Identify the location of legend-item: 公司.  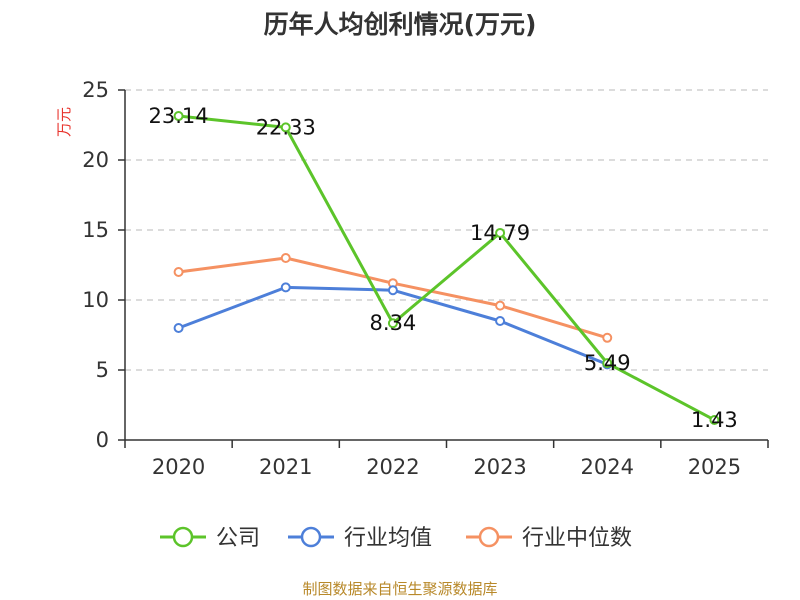
(210, 538).